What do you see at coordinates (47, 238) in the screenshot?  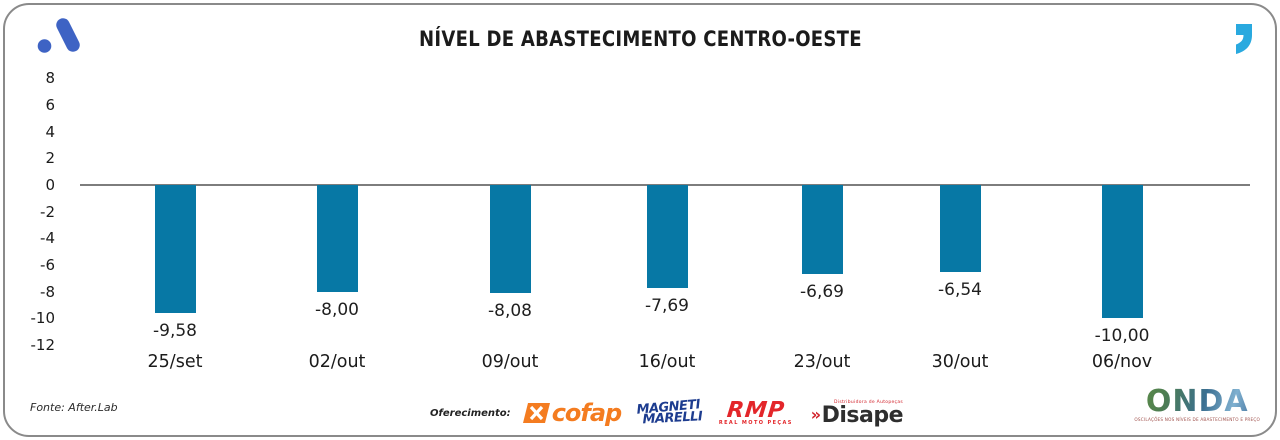 I see `y-tick-label: -4` at bounding box center [47, 238].